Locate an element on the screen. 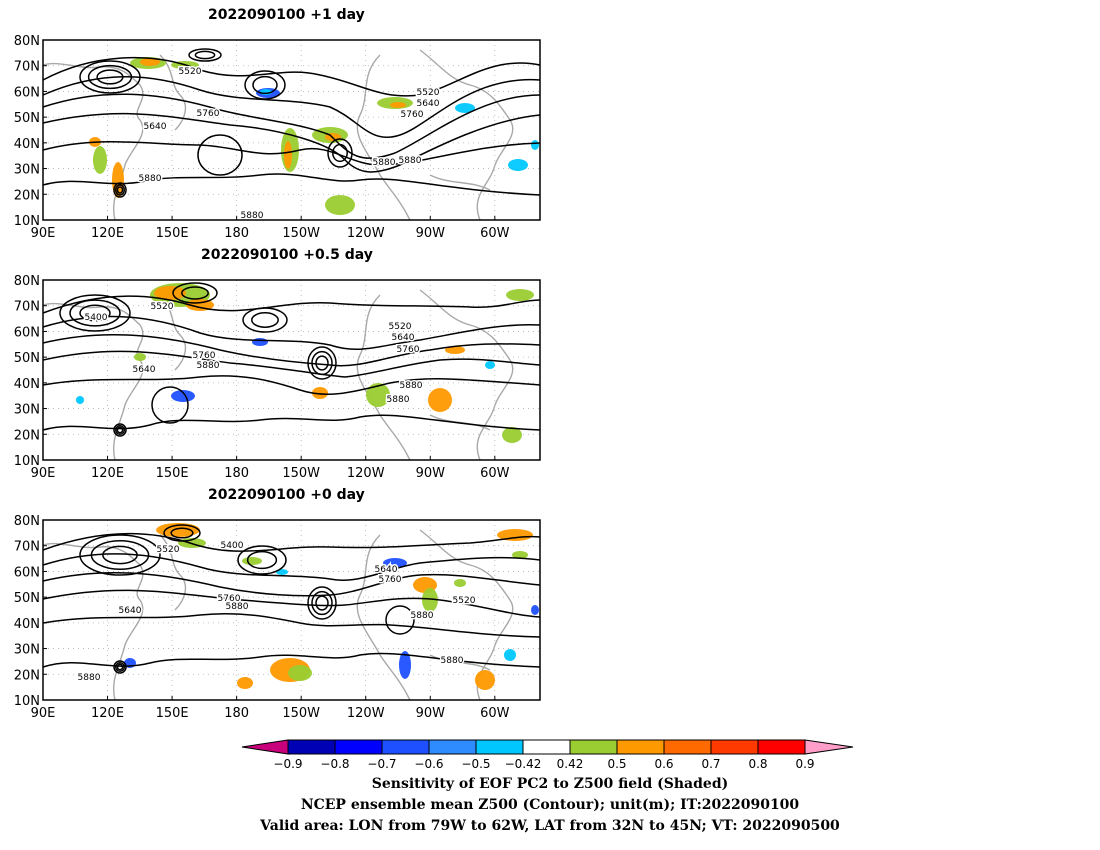  lat-label: 50N is located at coordinates (27, 358).